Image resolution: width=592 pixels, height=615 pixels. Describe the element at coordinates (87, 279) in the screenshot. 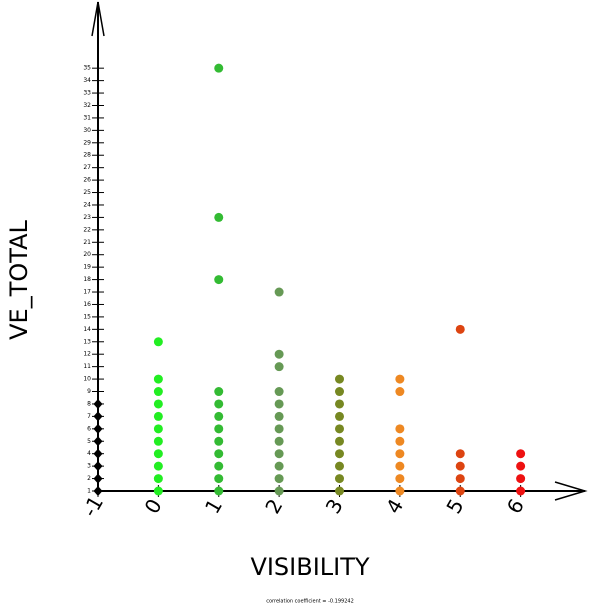

I see `y-tick-label: 18` at that location.